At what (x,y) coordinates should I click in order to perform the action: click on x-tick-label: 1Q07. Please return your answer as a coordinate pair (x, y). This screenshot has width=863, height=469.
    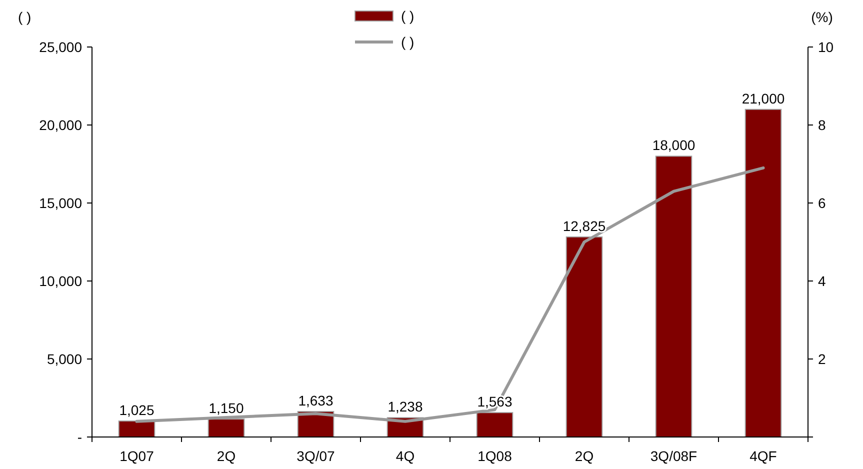
    Looking at the image, I should click on (137, 456).